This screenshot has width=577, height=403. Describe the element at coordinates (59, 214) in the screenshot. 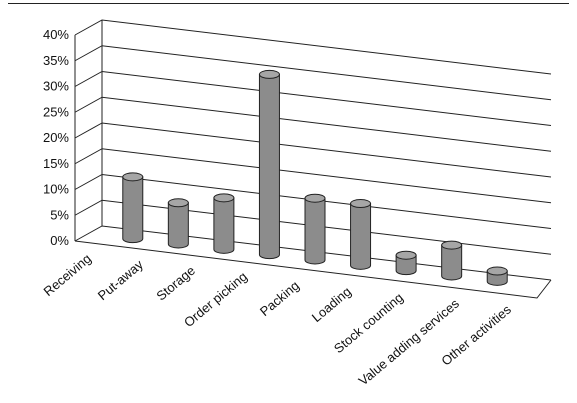

I see `y-tick-label: 5%` at that location.